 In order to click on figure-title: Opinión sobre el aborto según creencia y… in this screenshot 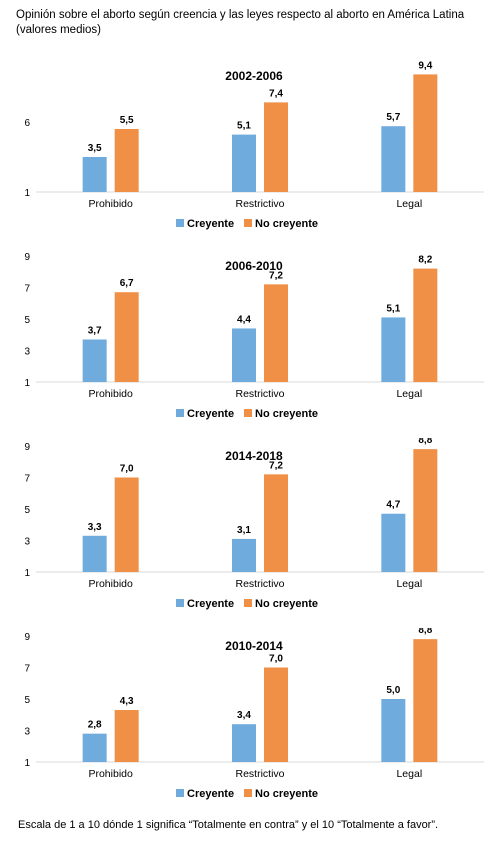, I will do `click(256, 23)`.